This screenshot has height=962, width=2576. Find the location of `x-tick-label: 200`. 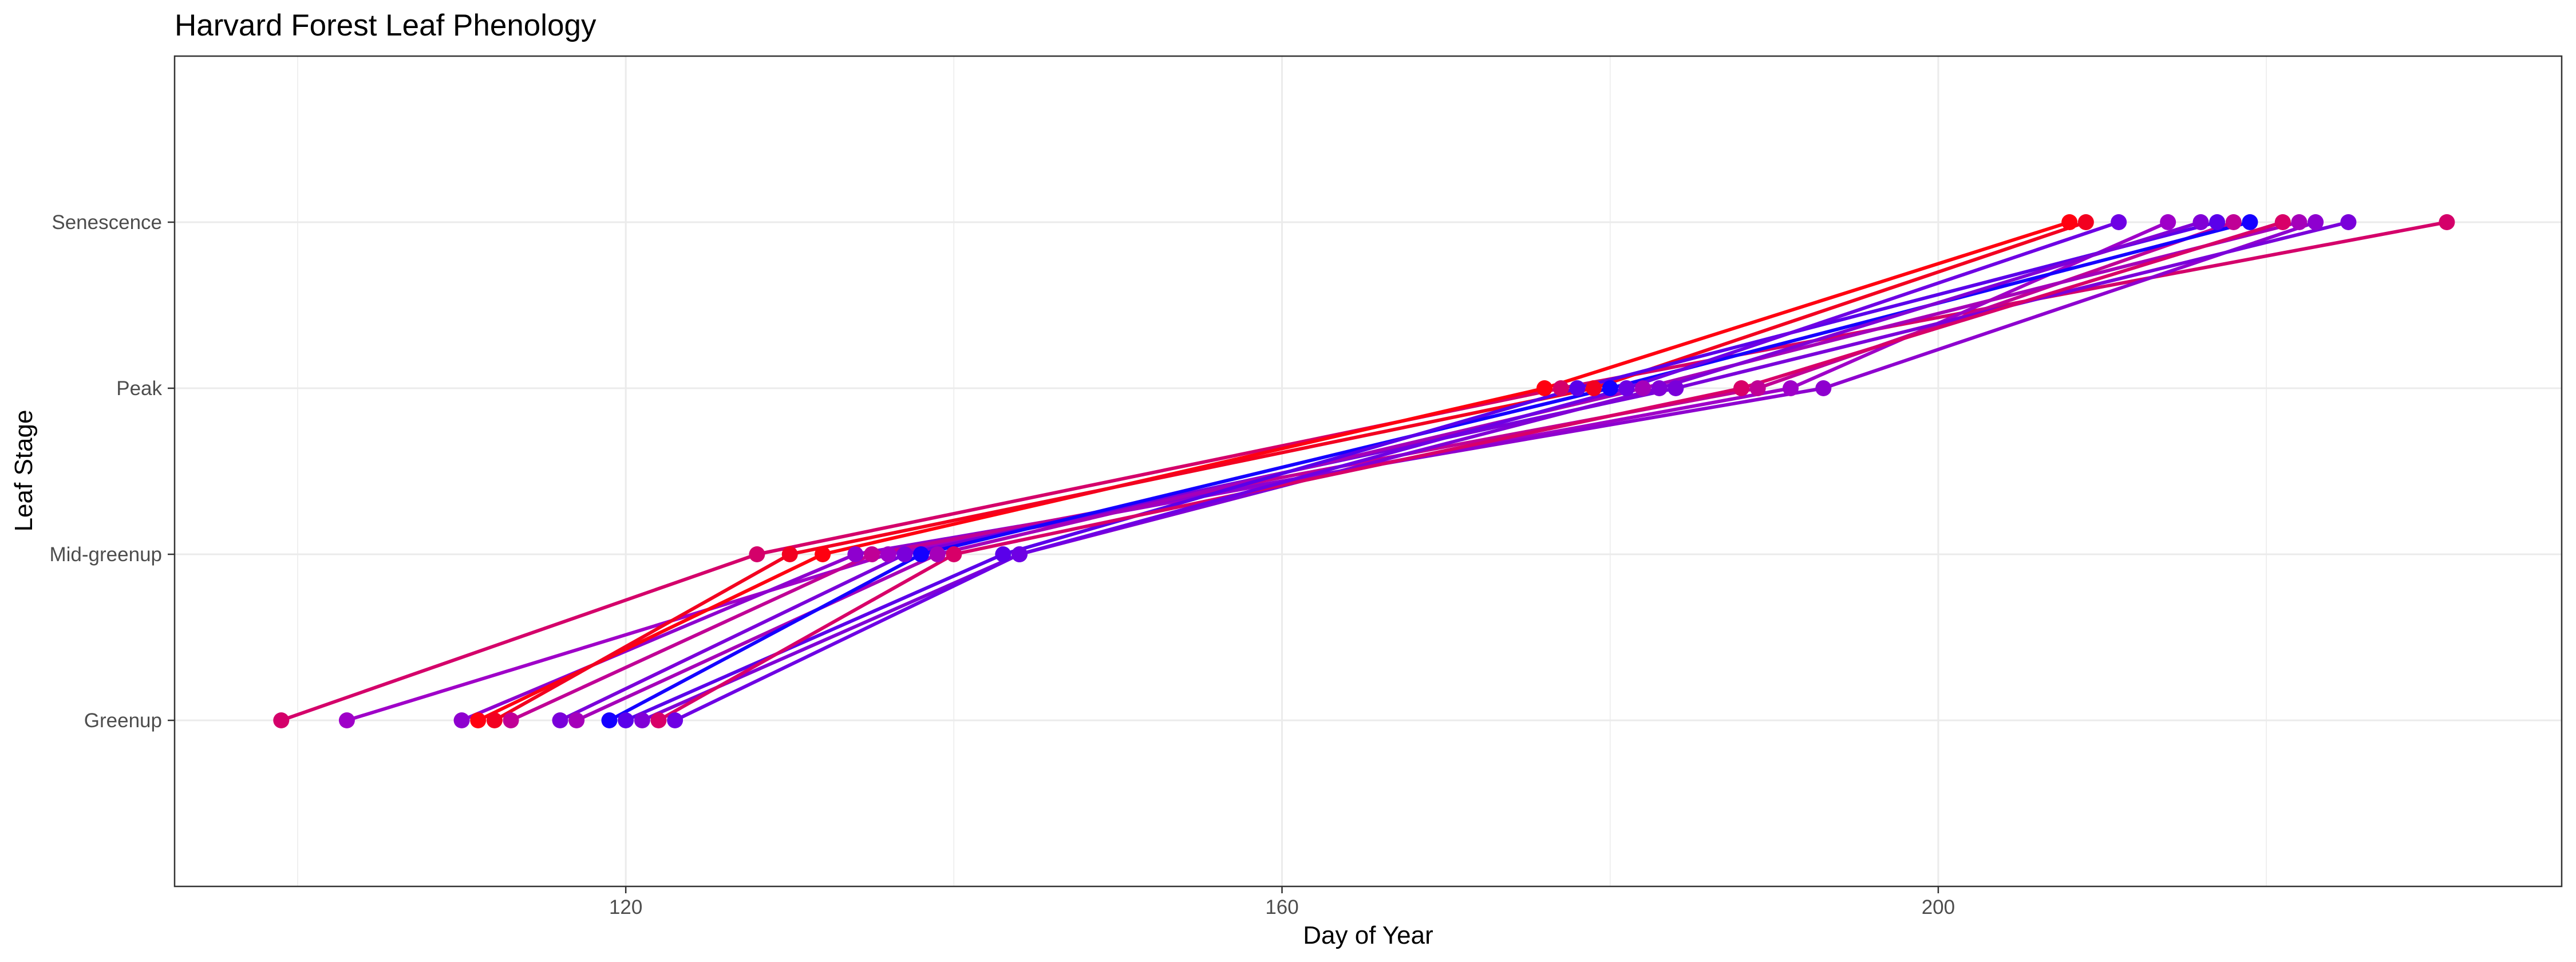

x-tick-label: 200 is located at coordinates (1938, 907).